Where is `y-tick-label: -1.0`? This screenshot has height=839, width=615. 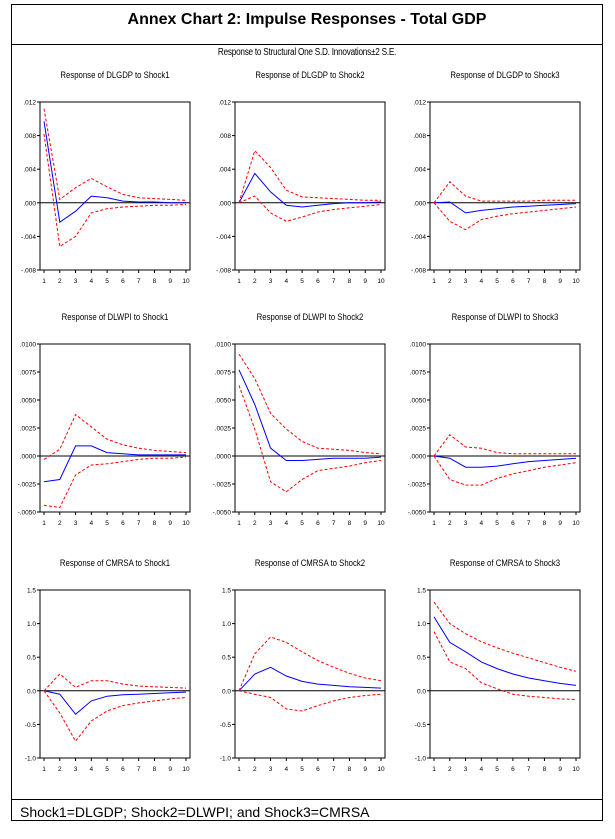 y-tick-label: -1.0 is located at coordinates (31, 759).